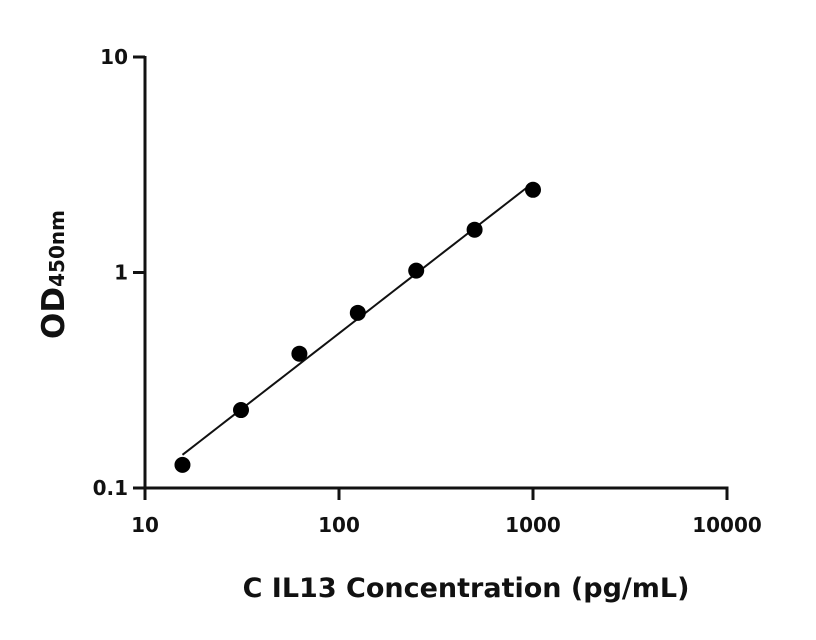  Describe the element at coordinates (145, 525) in the screenshot. I see `x-tick-label: 10` at that location.